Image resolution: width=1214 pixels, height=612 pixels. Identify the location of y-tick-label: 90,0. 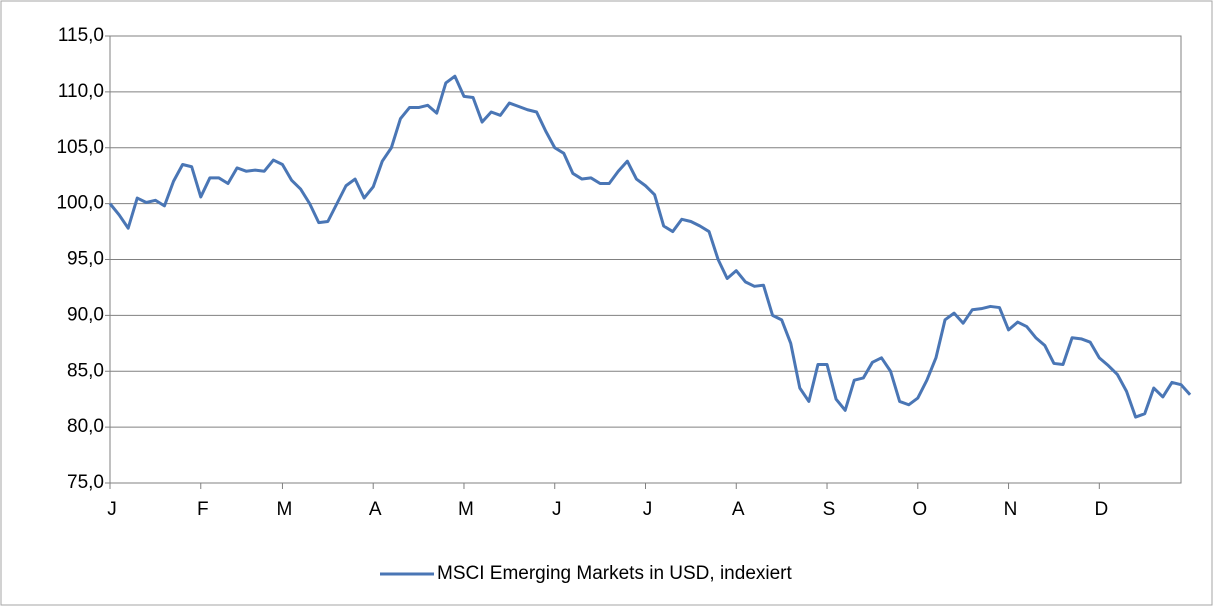
(85, 314).